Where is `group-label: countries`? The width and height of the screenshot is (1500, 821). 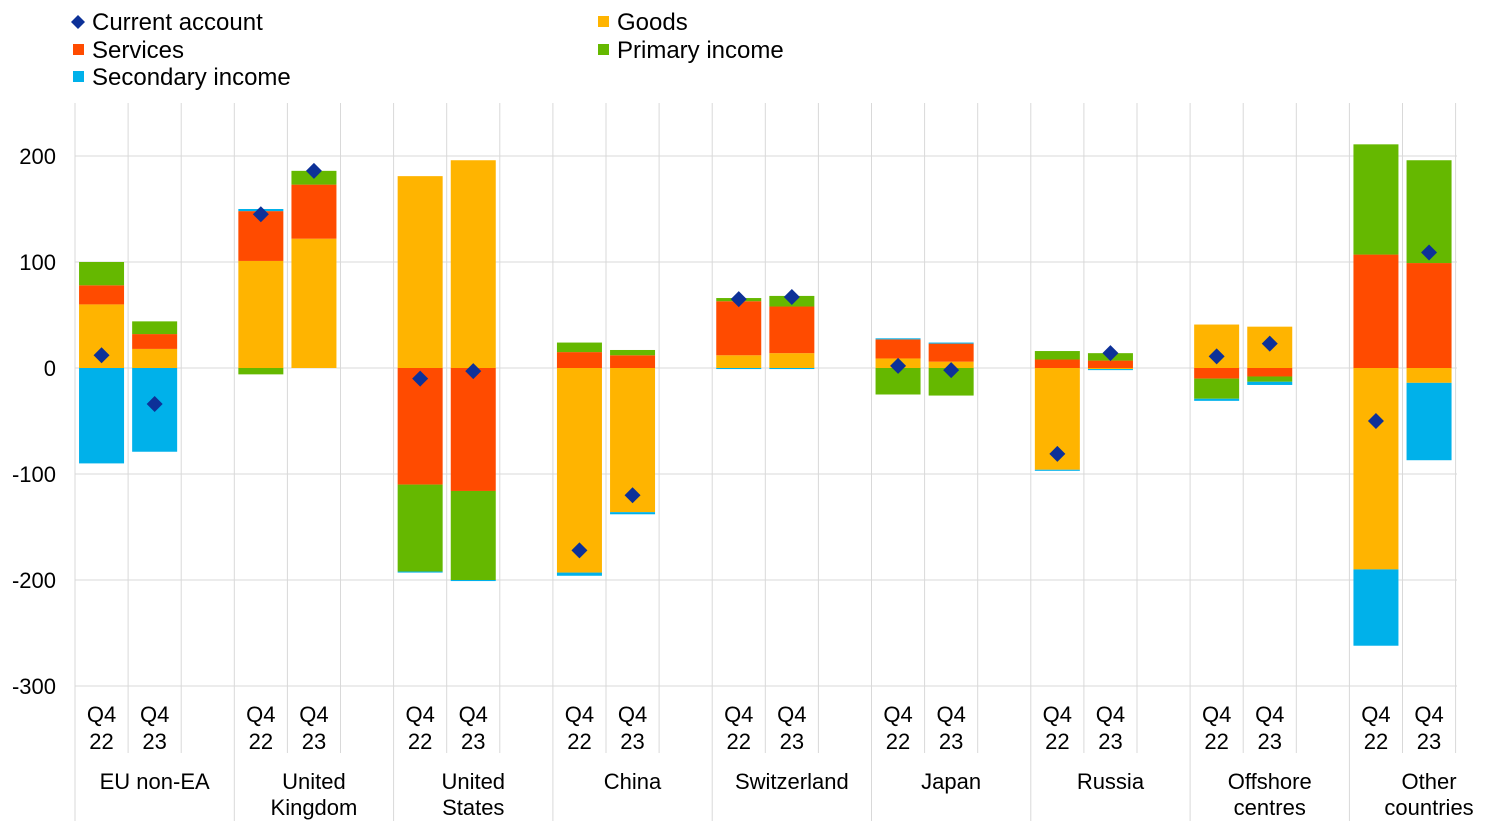 group-label: countries is located at coordinates (1428, 807).